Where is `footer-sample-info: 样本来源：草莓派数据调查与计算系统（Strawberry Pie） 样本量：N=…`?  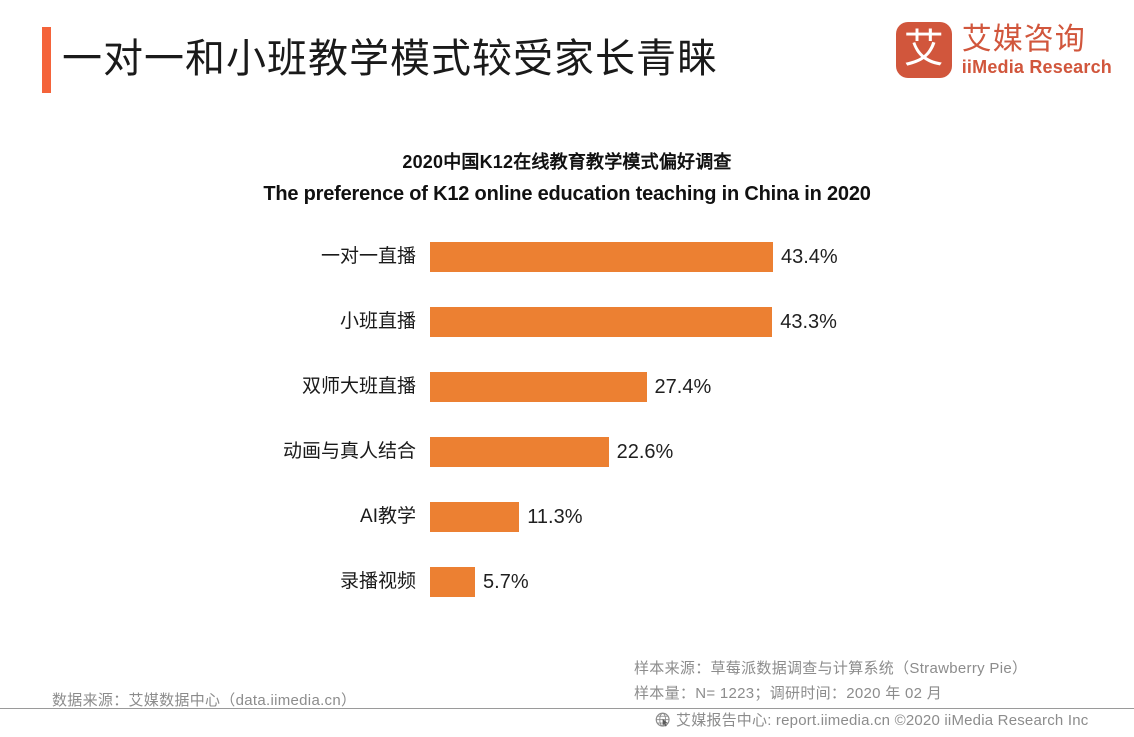 footer-sample-info: 样本来源：草莓派数据调查与计算系统（Strawberry Pie） 样本量：N=… is located at coordinates (884, 681).